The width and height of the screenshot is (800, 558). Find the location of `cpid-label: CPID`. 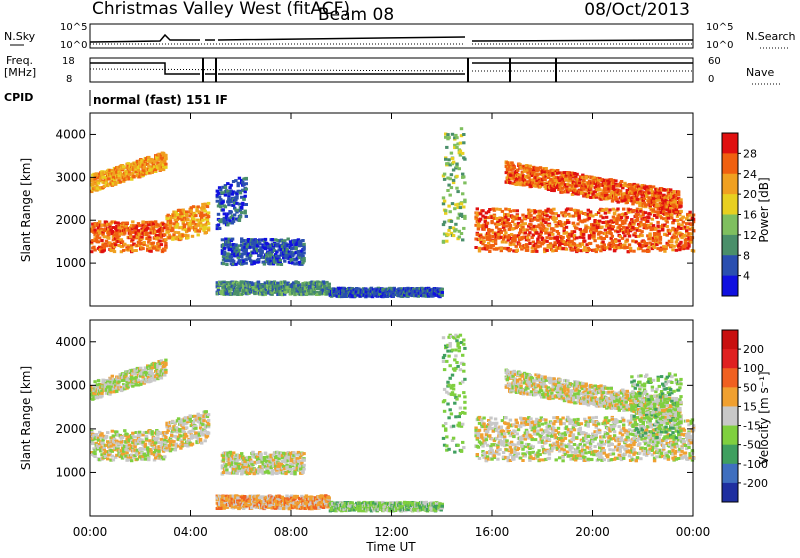

cpid-label: CPID is located at coordinates (18, 97).